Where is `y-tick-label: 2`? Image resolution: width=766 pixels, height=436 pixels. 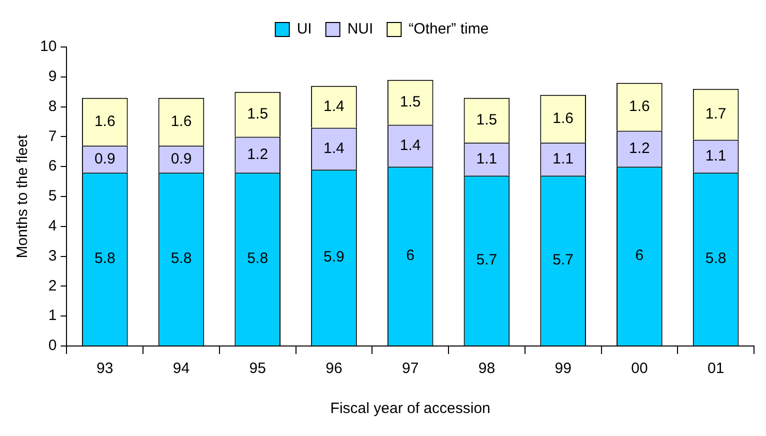 y-tick-label: 2 is located at coordinates (52, 285).